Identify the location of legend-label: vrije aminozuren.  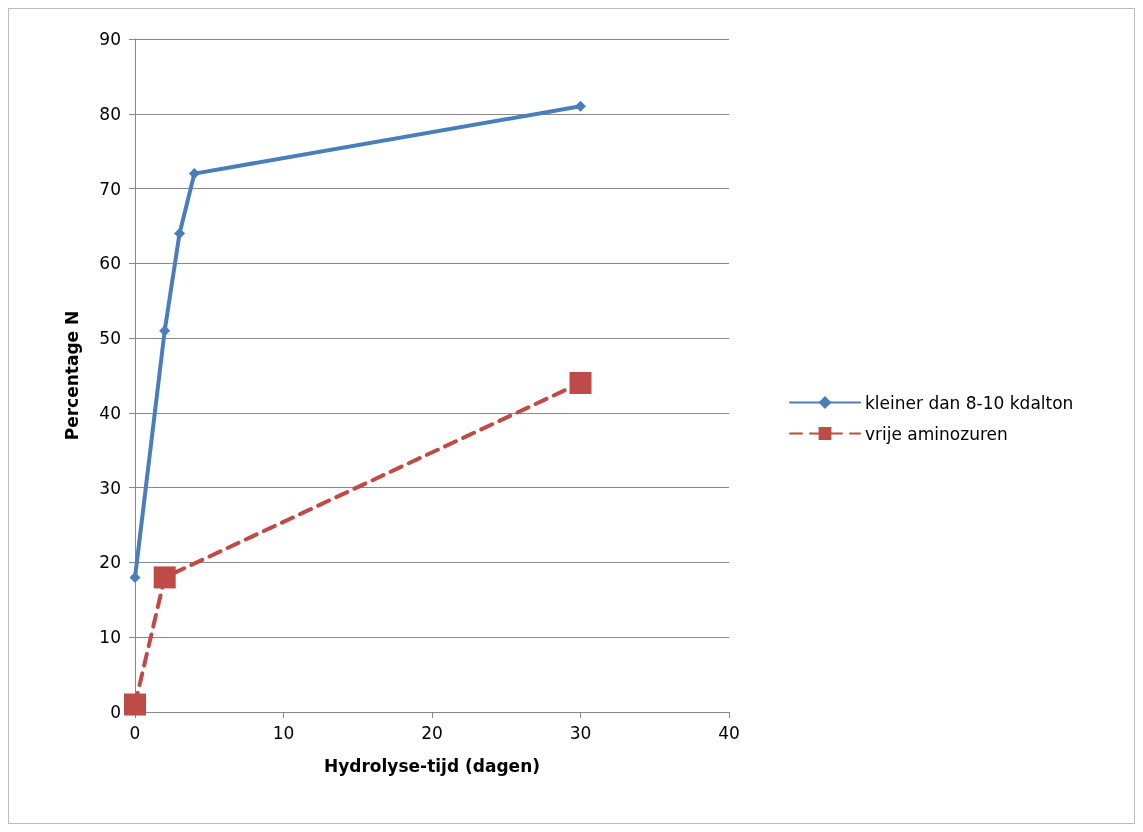
(936, 433).